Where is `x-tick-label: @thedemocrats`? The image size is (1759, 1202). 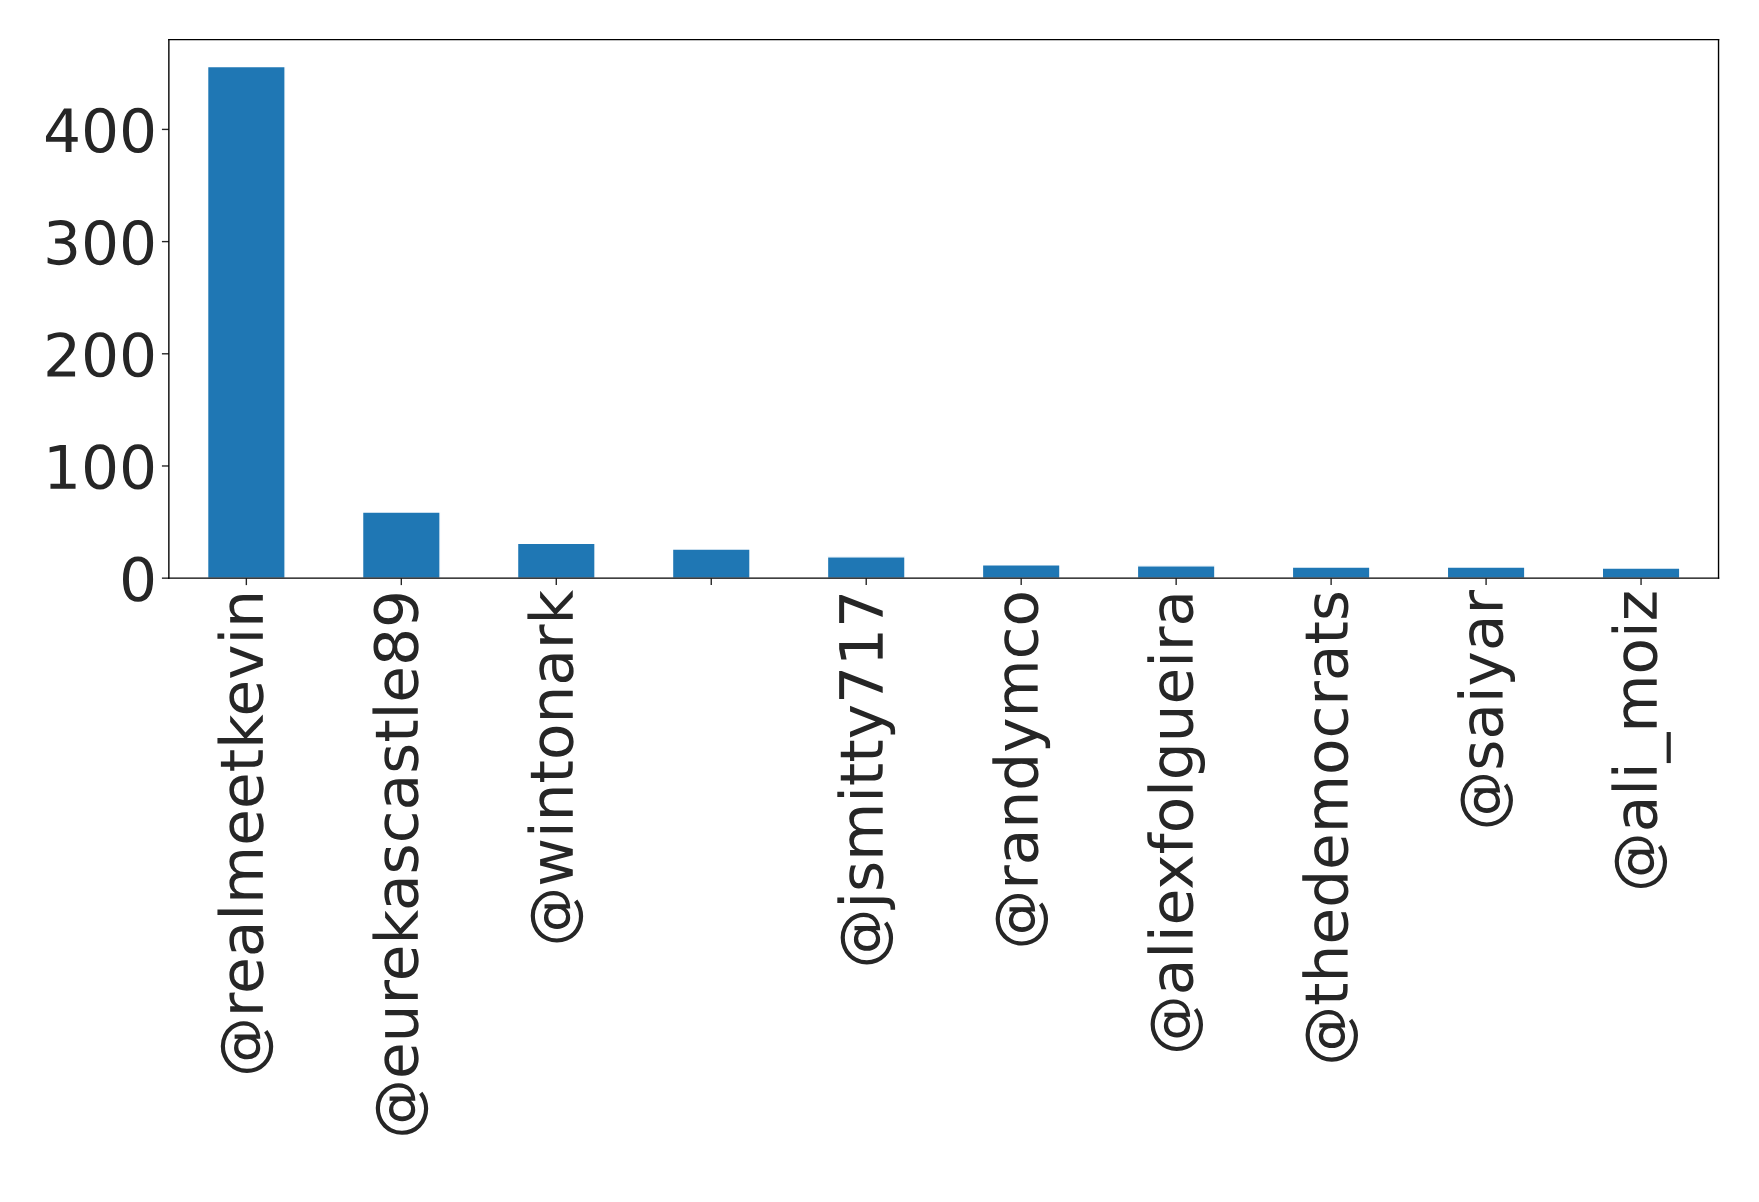 x-tick-label: @thedemocrats is located at coordinates (1330, 827).